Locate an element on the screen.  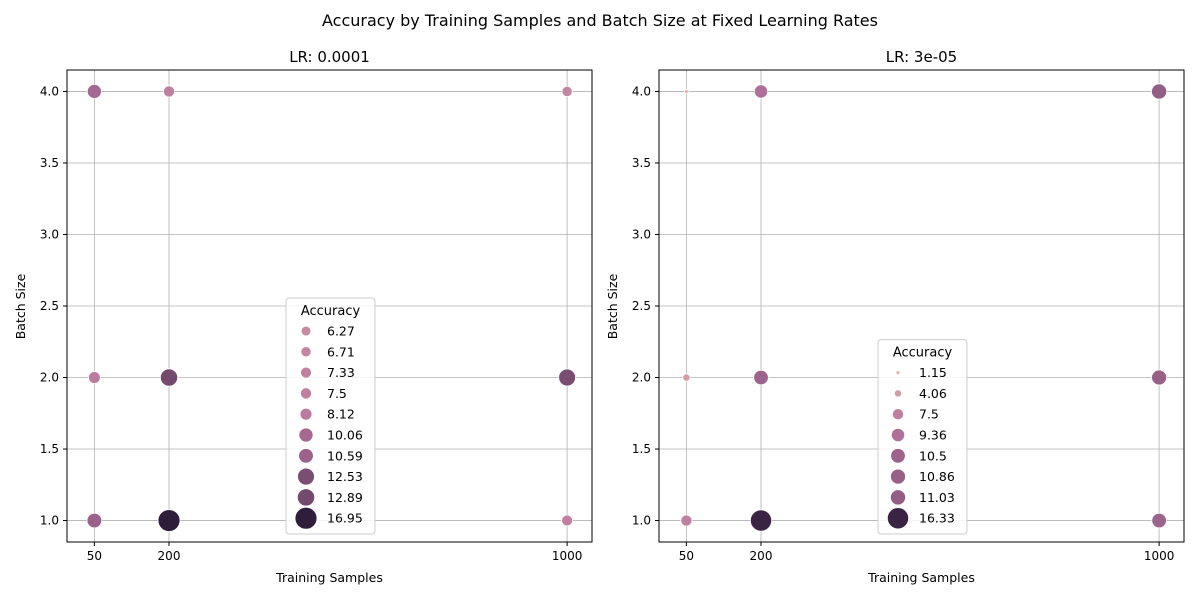
panel-title: LR: 3e-05 is located at coordinates (921, 57).